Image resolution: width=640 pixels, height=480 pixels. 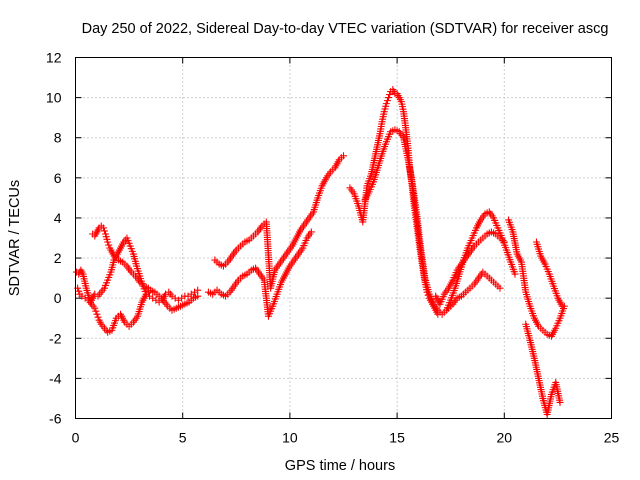 What do you see at coordinates (340, 466) in the screenshot?
I see `x-axis-label: GPS time / hours` at bounding box center [340, 466].